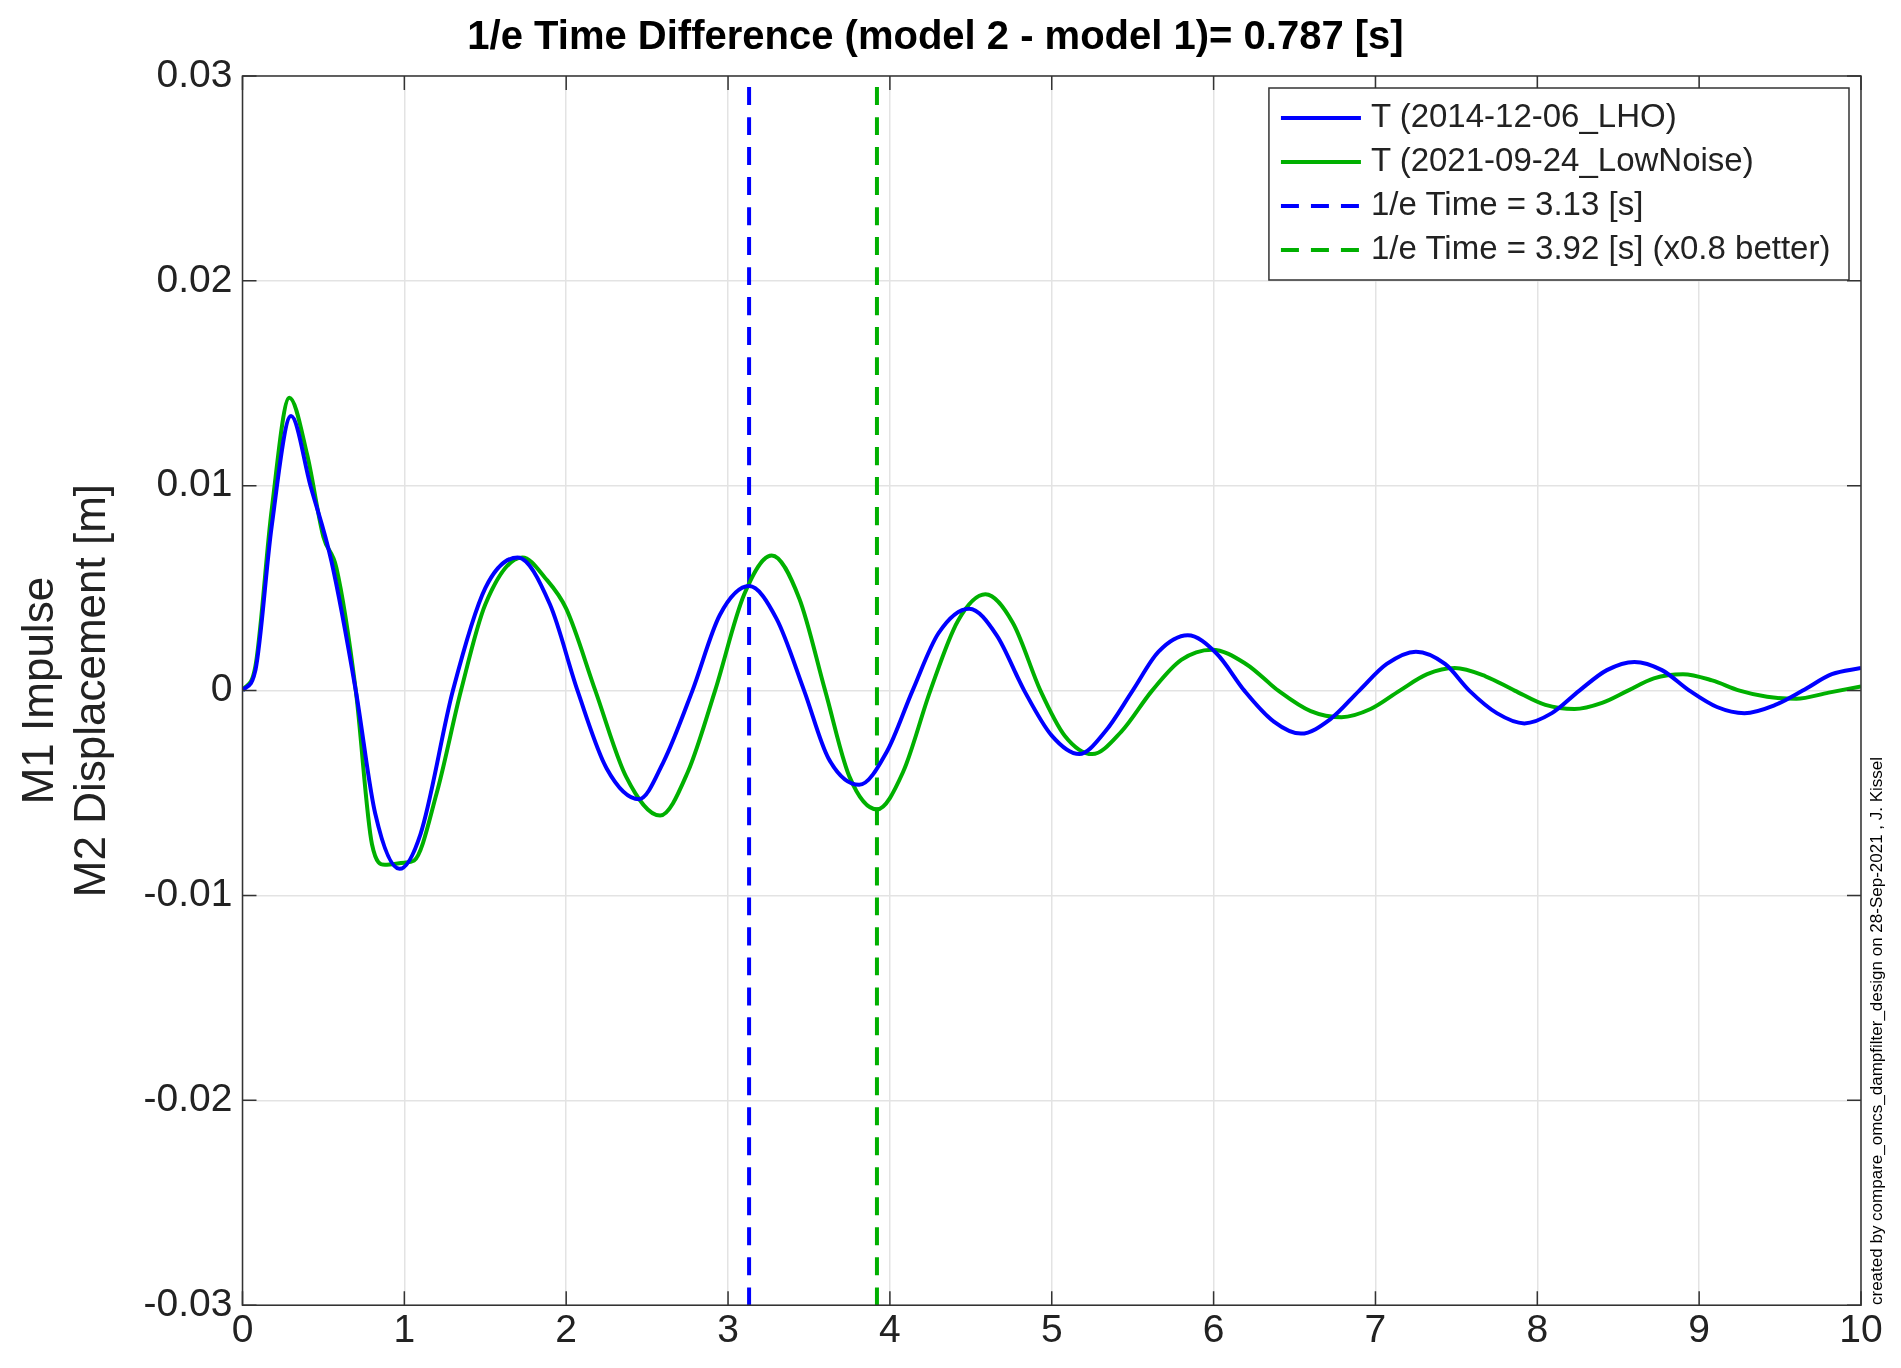 Image resolution: width=1901 pixels, height=1368 pixels. What do you see at coordinates (728, 1329) in the screenshot?
I see `x-tick-label: 3` at bounding box center [728, 1329].